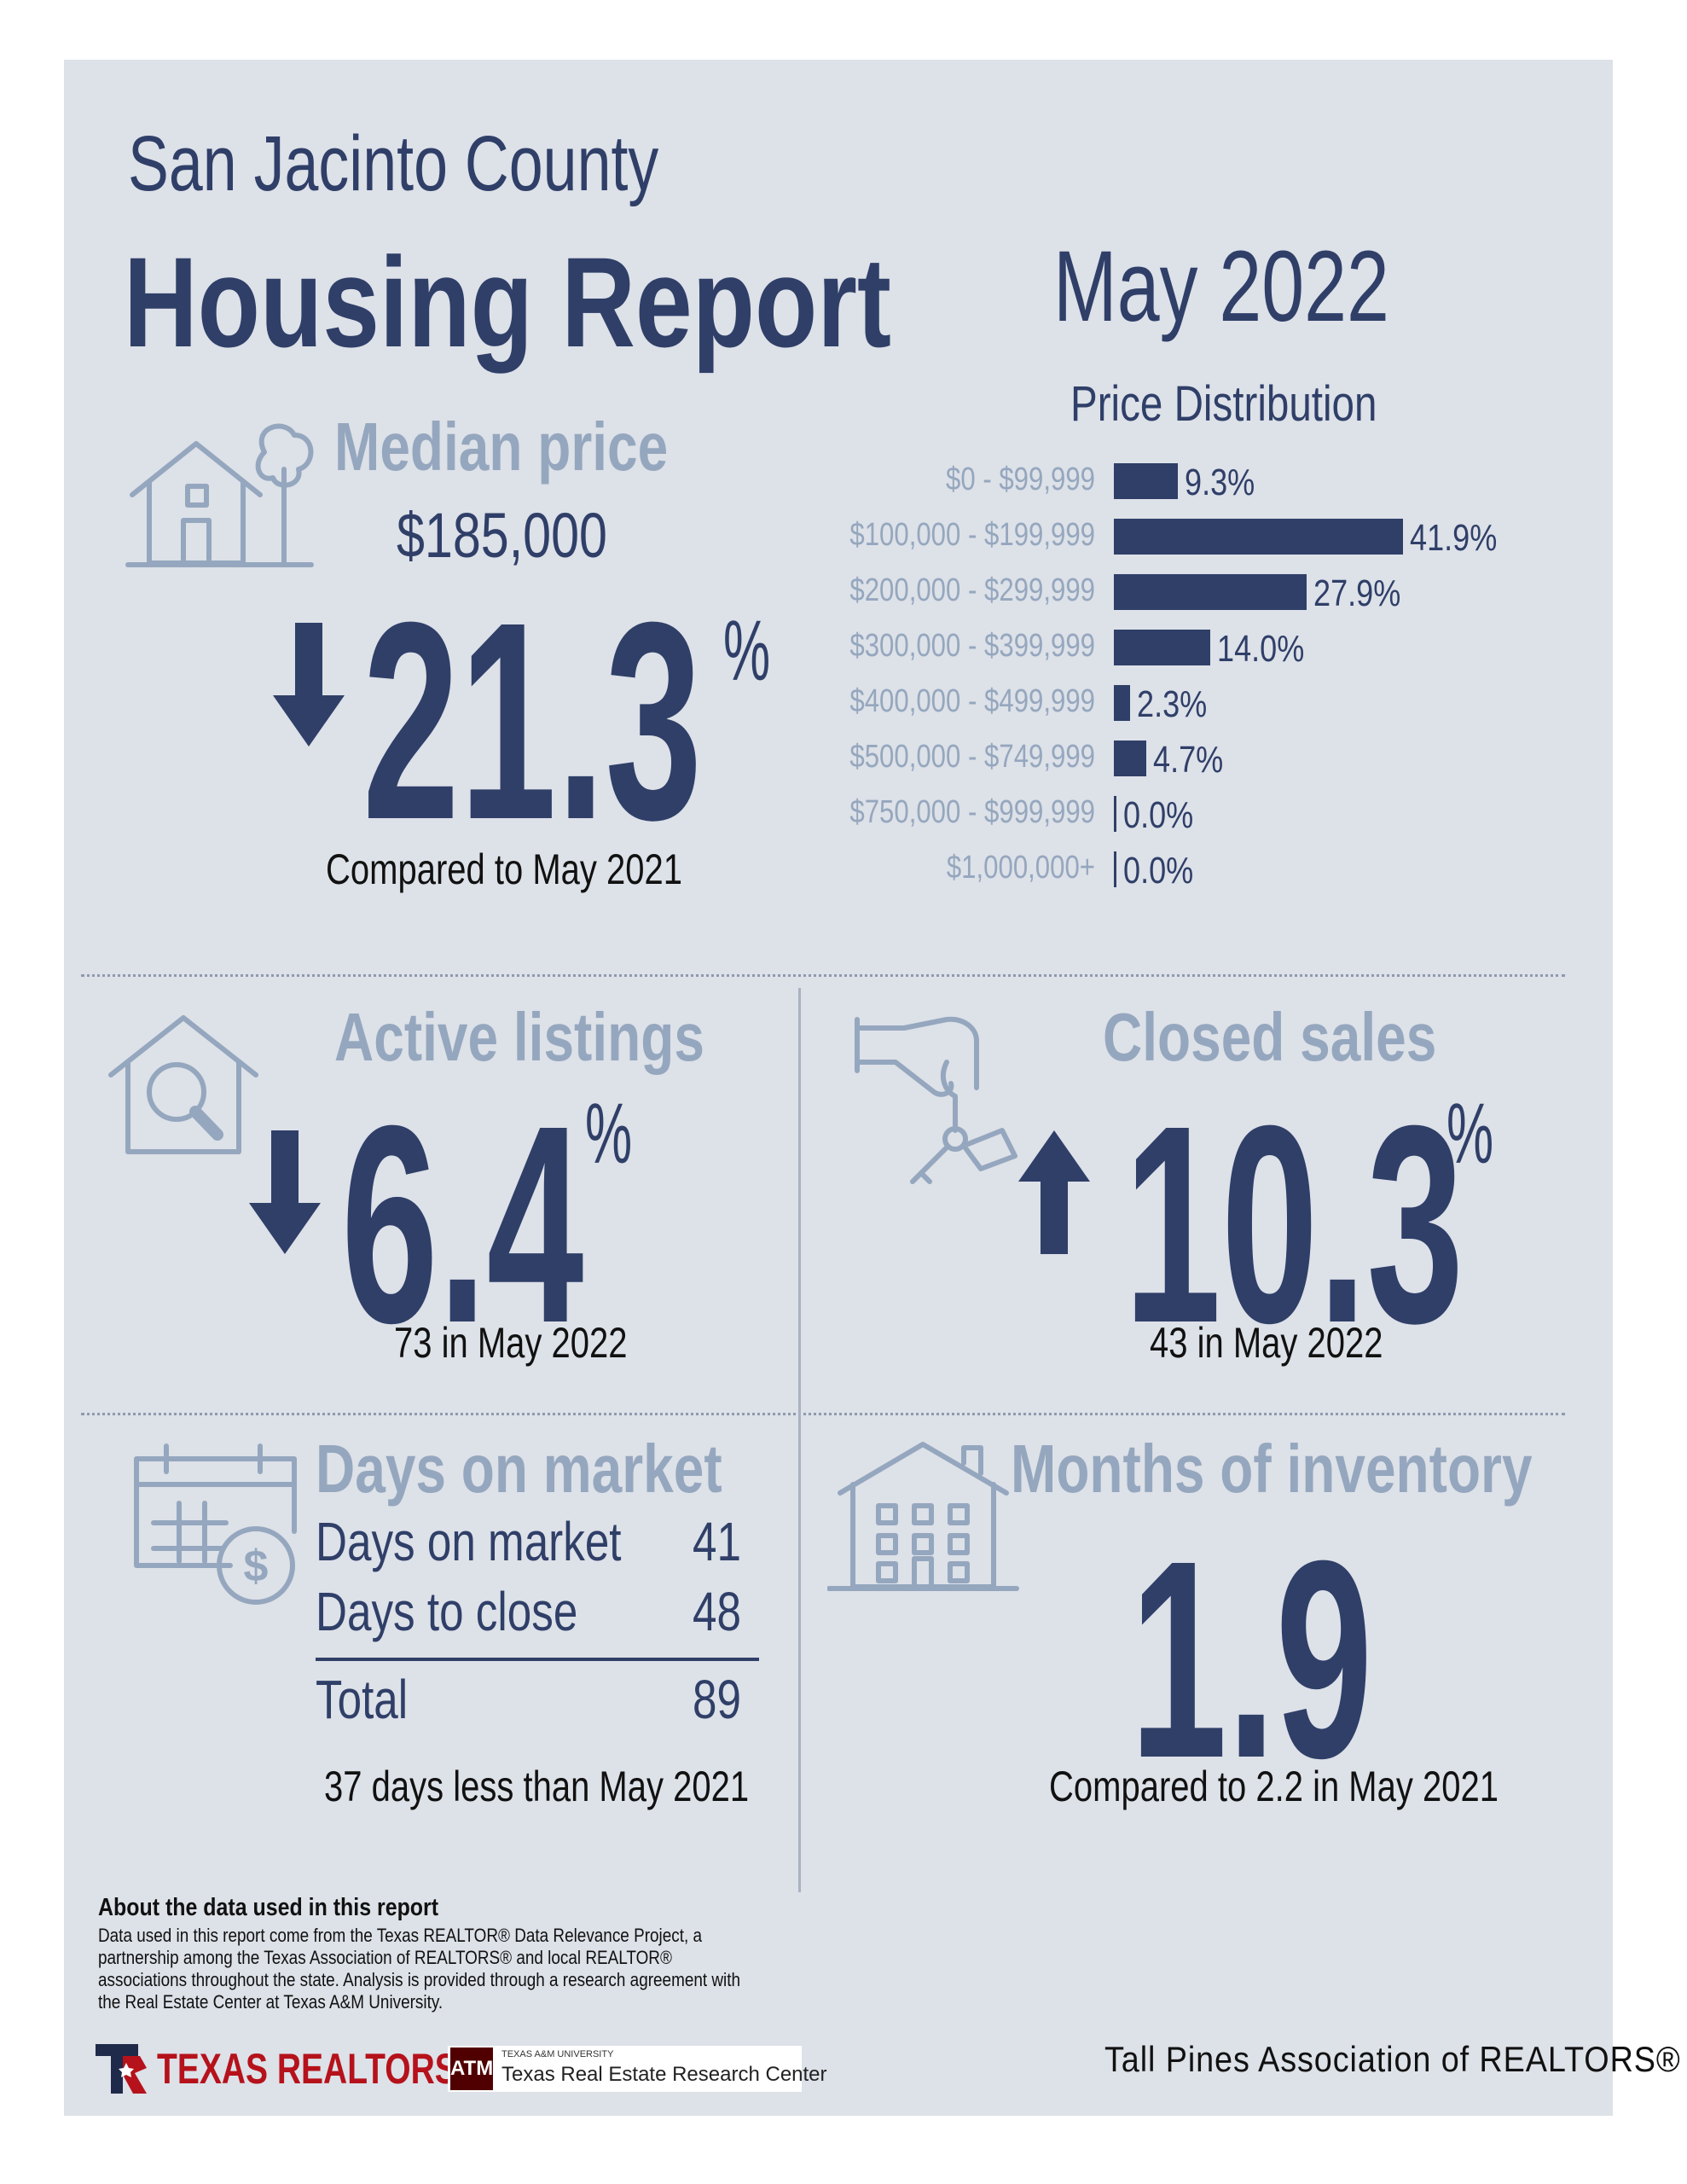 This screenshot has width=1687, height=2184. Describe the element at coordinates (533, 721) in the screenshot. I see `median-price-change: 21.3` at that location.